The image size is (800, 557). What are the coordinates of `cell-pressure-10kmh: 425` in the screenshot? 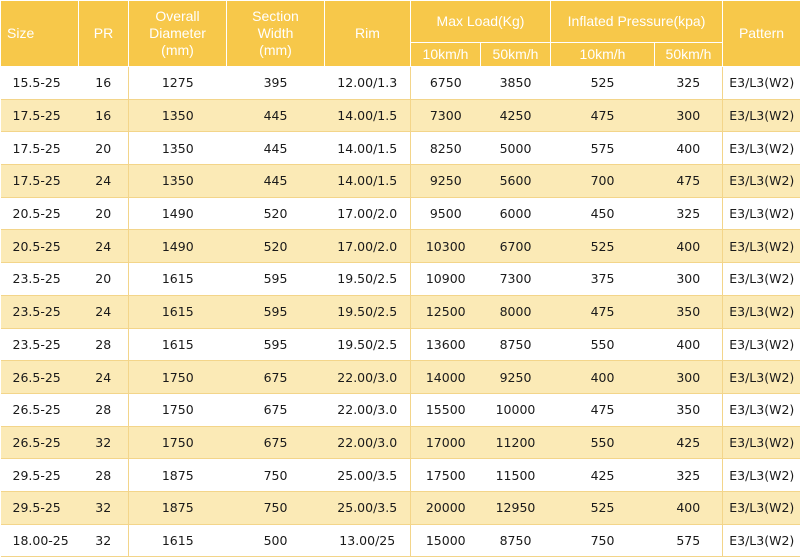 It's located at (603, 475).